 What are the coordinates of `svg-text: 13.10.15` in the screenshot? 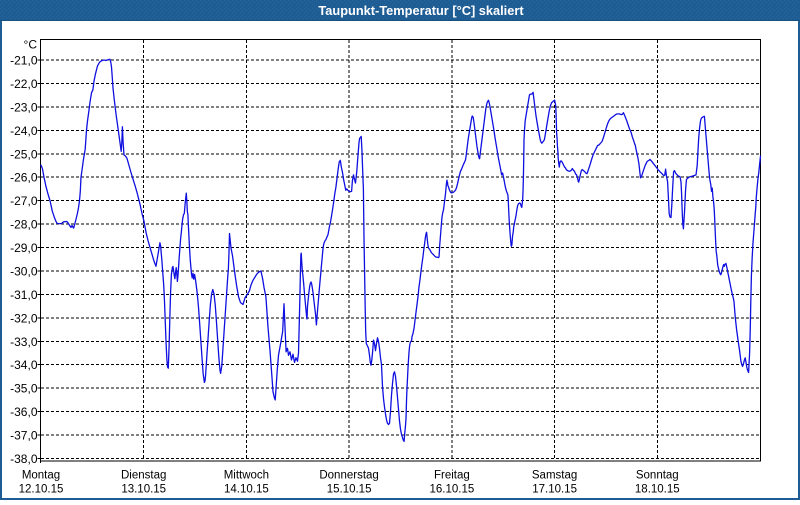 It's located at (143, 490).